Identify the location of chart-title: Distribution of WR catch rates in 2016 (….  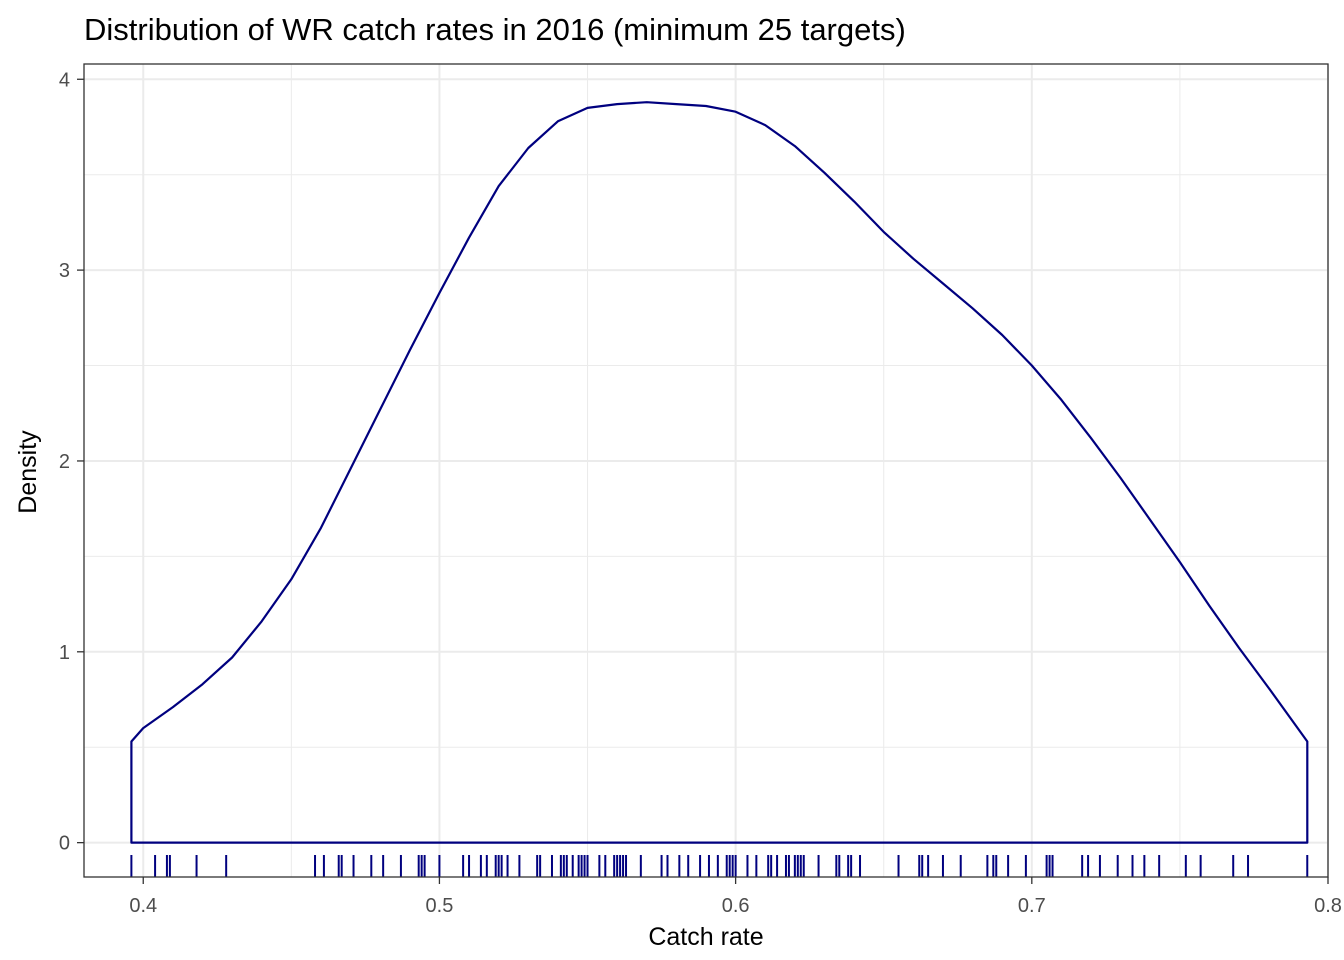
(495, 29).